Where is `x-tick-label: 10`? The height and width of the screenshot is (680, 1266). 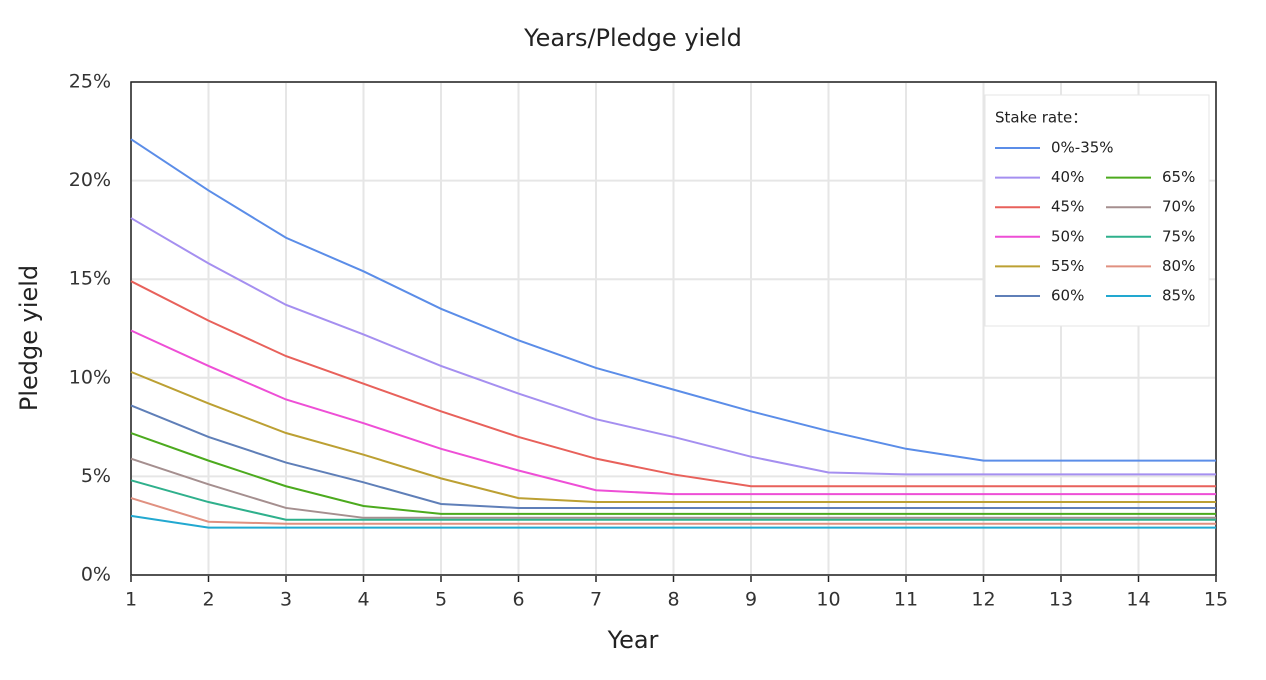 x-tick-label: 10 is located at coordinates (828, 600).